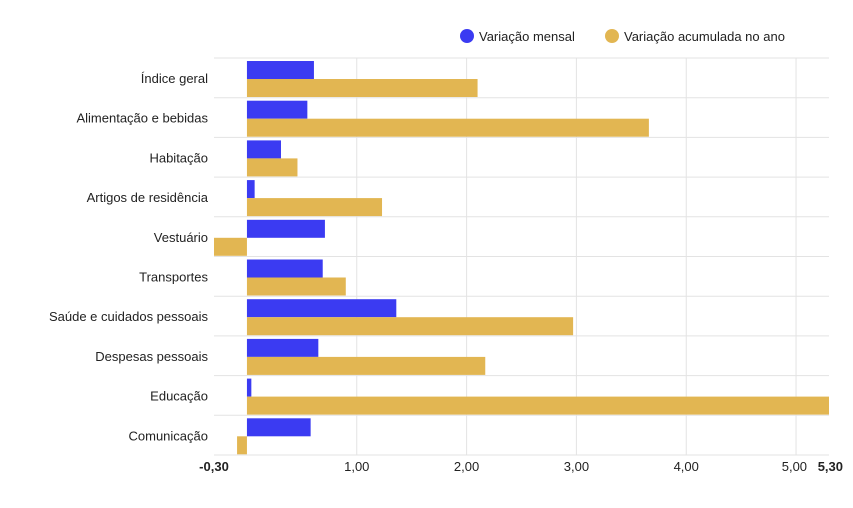 The width and height of the screenshot is (853, 508). I want to click on legend-marker-monthly, so click(467, 36).